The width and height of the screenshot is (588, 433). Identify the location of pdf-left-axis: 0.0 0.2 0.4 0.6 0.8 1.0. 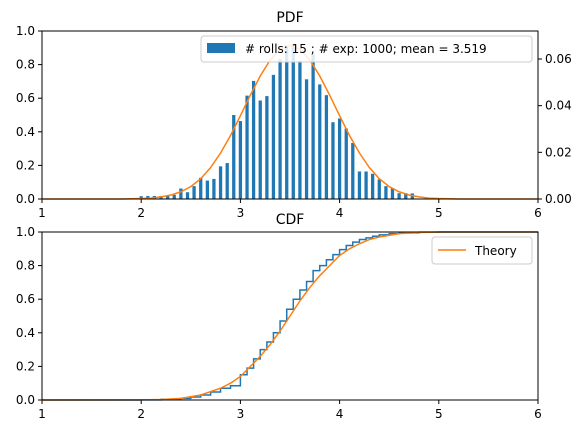
(29, 115).